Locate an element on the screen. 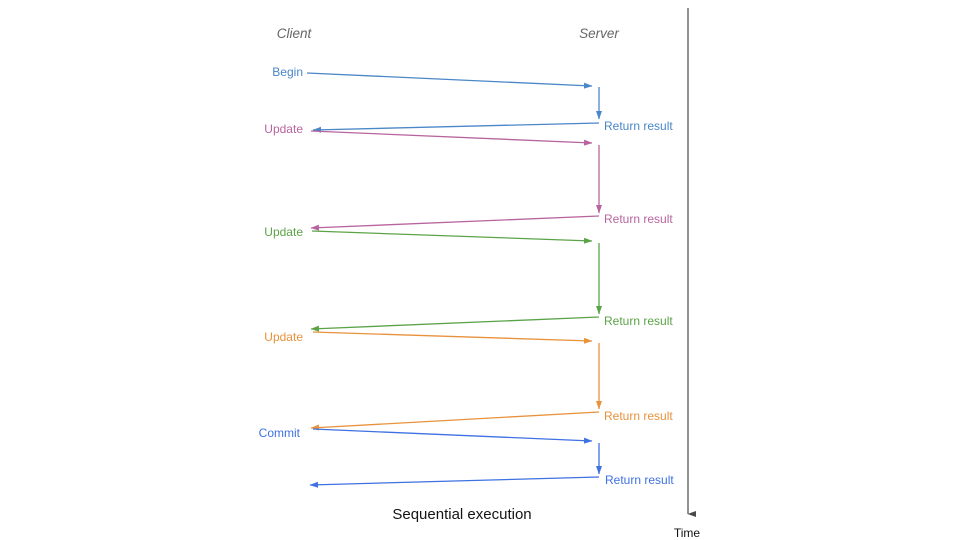  operation-update-3: Update Return result is located at coordinates (468, 380).